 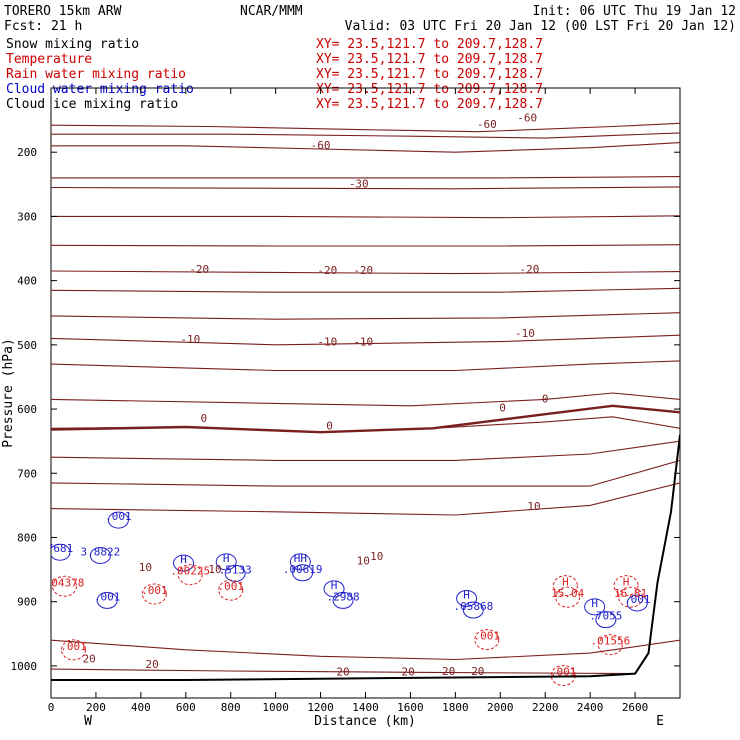 I want to click on x-tick-label: 2600, so click(x=635, y=707).